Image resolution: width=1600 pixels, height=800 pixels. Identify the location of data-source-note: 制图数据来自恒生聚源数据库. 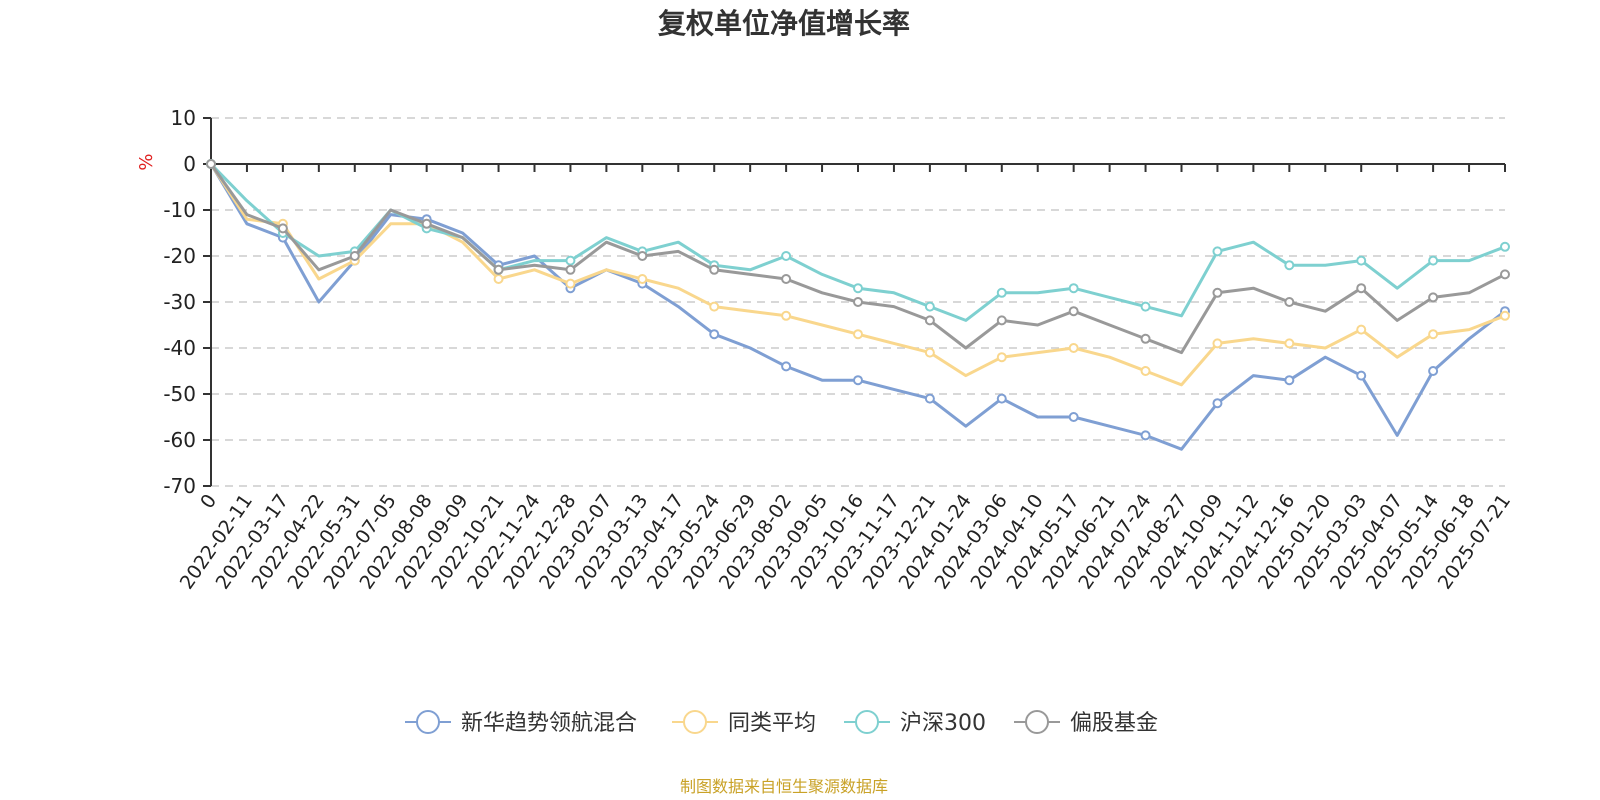
(784, 786).